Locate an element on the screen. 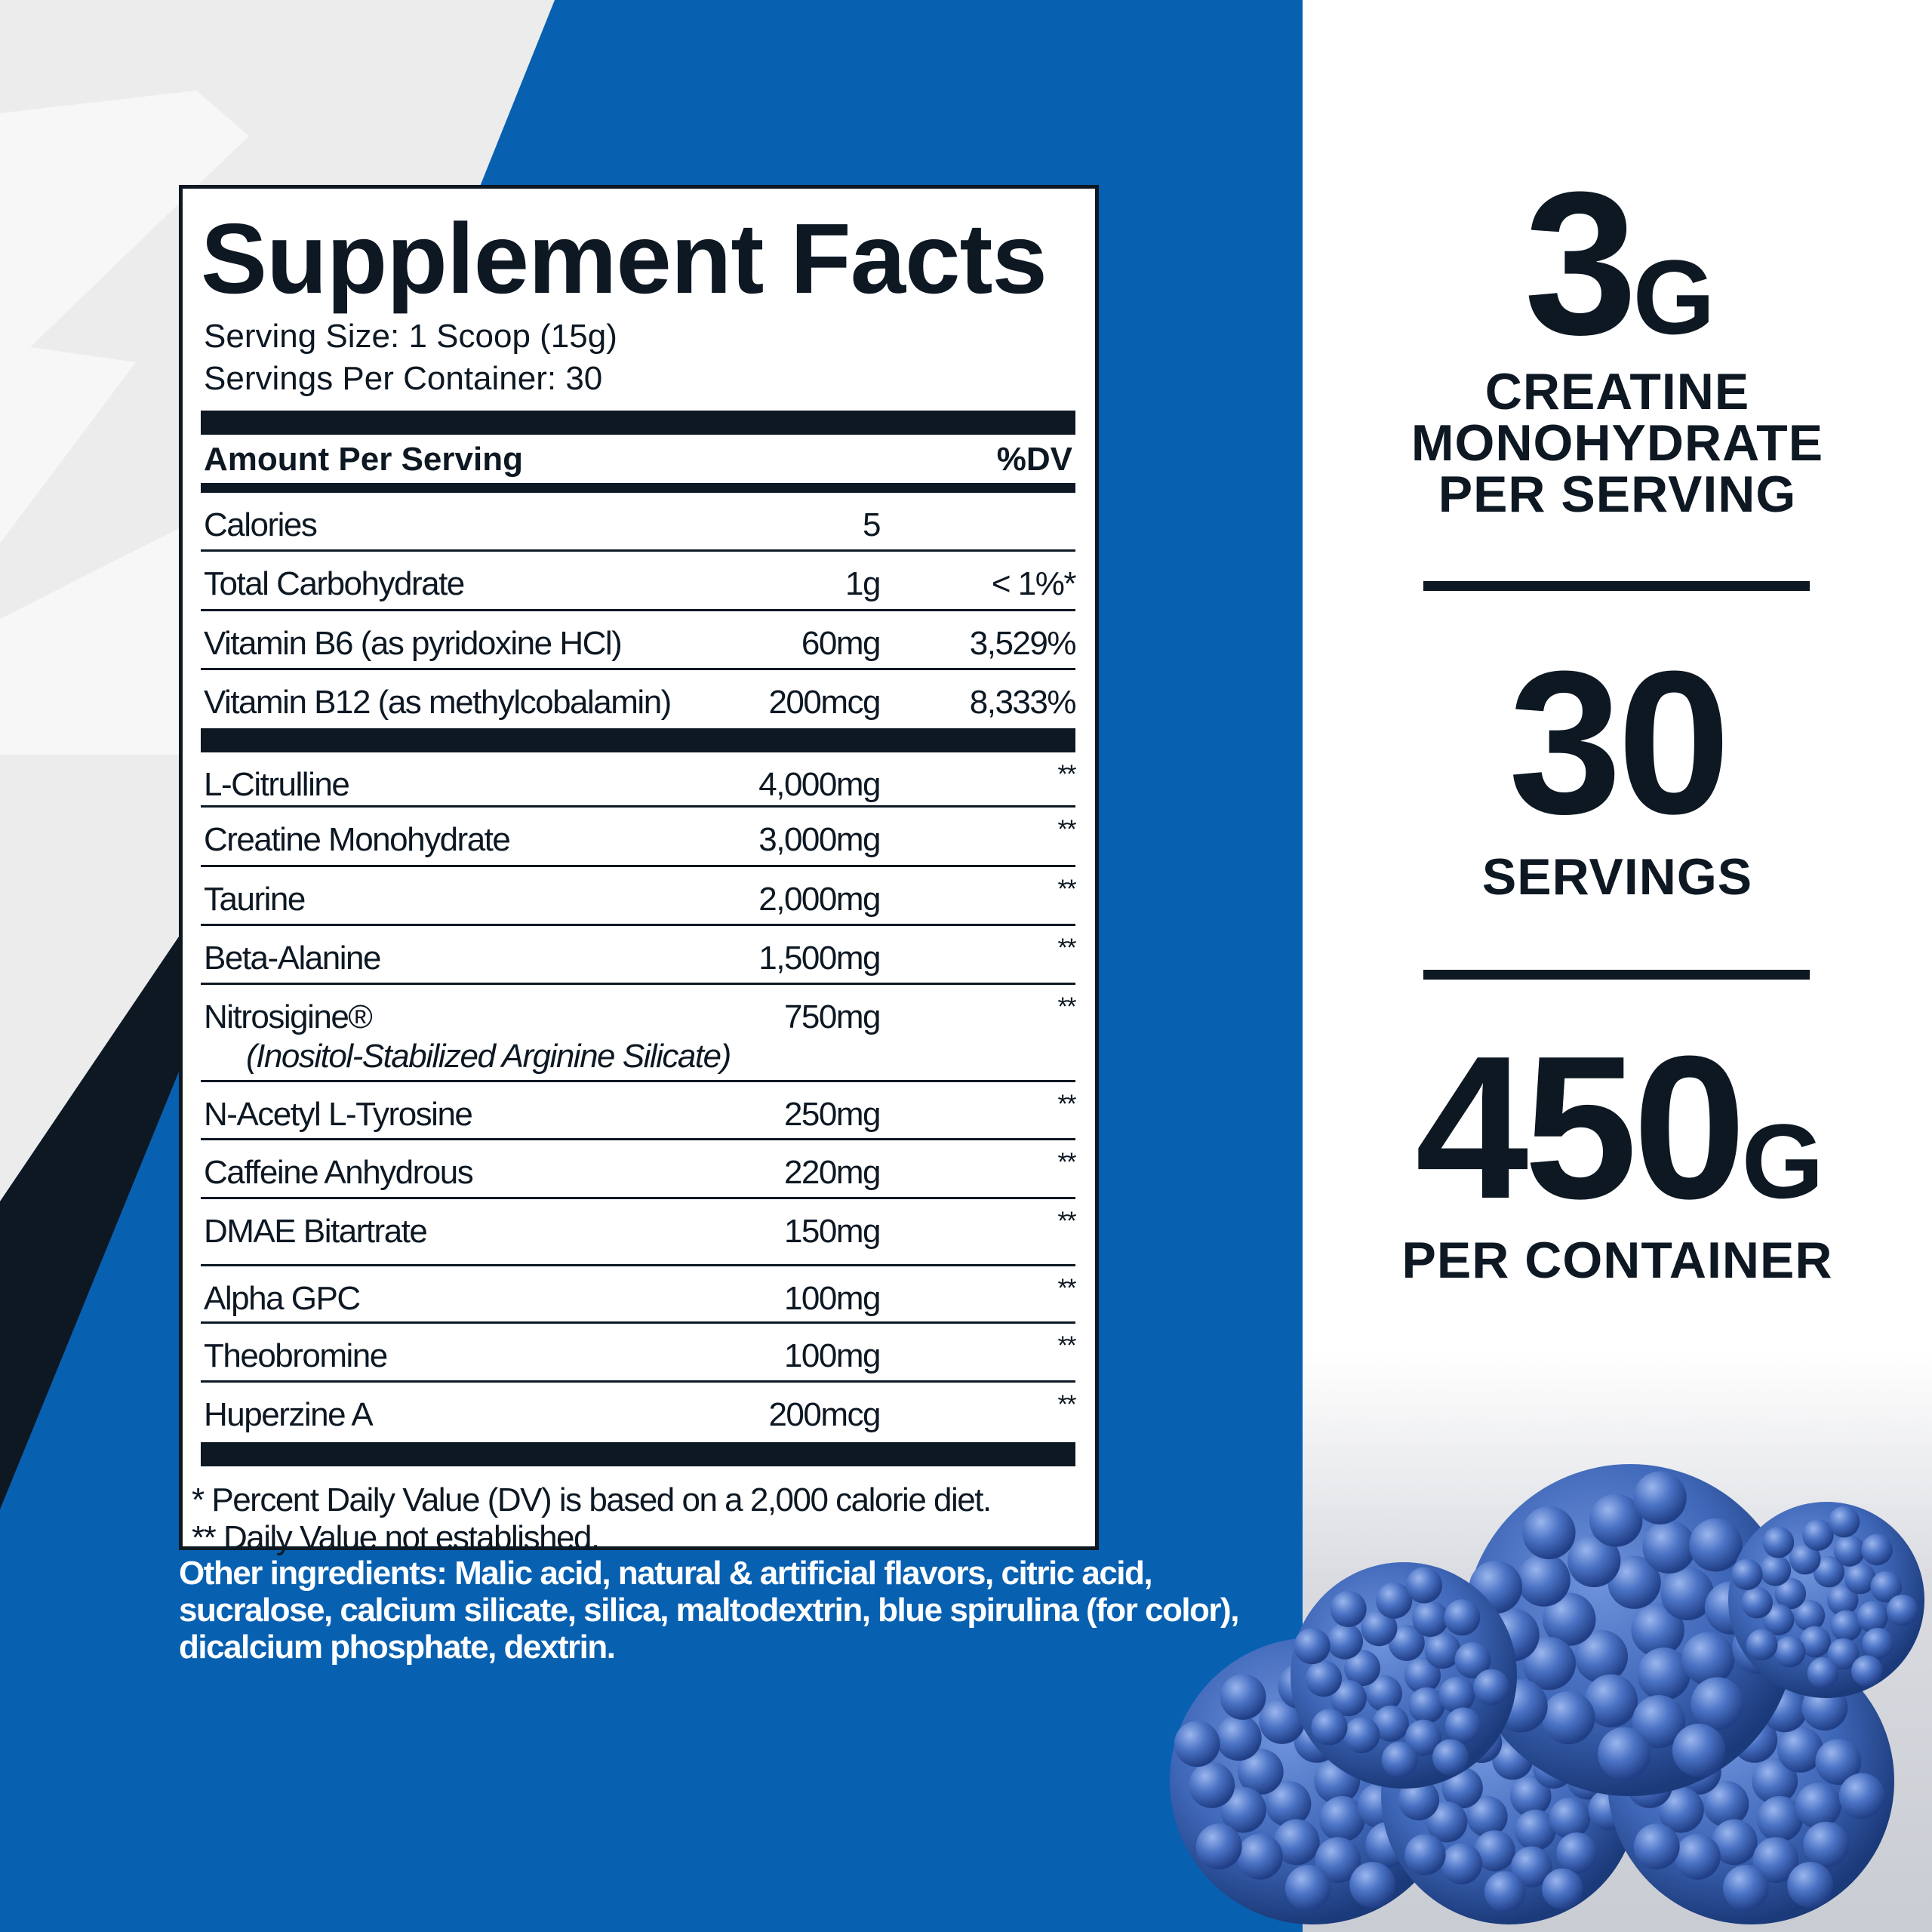  row-name-text: Calories is located at coordinates (261, 524).